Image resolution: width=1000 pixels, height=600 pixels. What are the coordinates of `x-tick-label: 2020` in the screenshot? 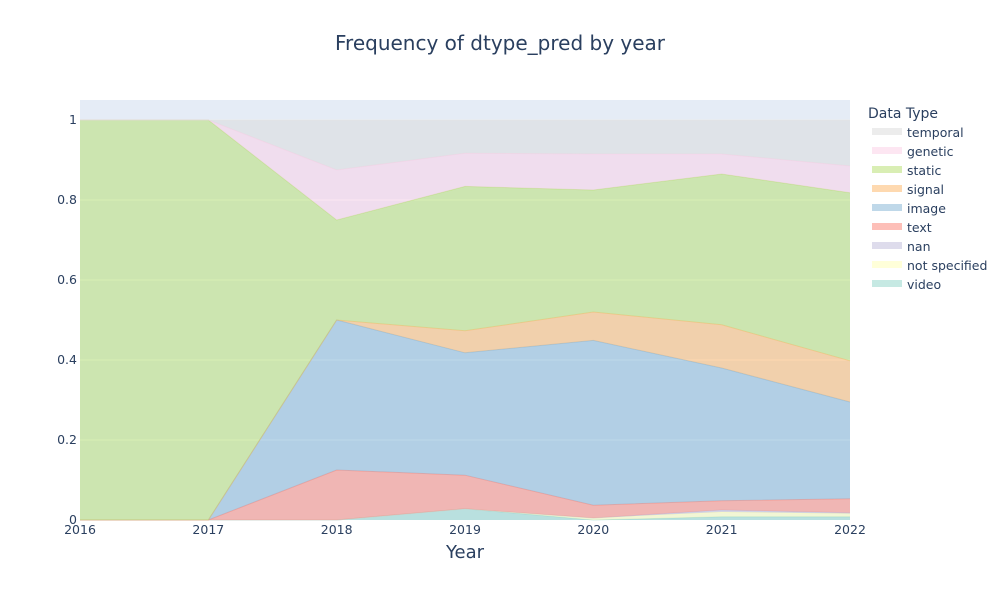 It's located at (593, 529).